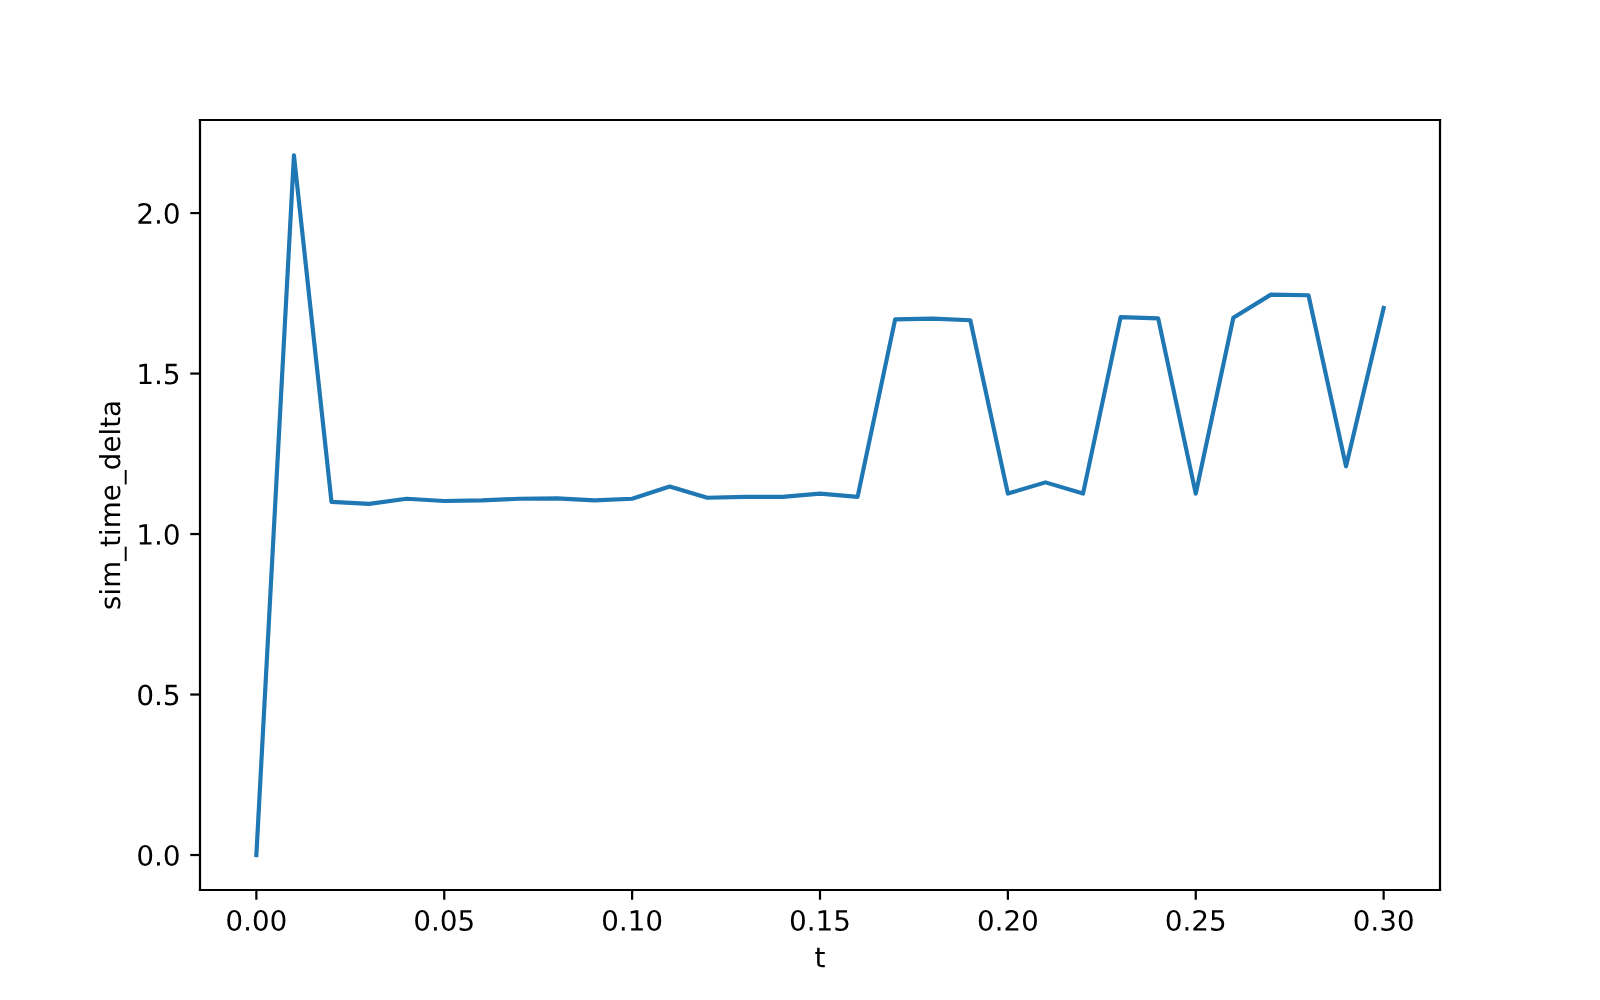 This screenshot has width=1600, height=1000. Describe the element at coordinates (256, 920) in the screenshot. I see `x-tick-label: 0.00` at that location.